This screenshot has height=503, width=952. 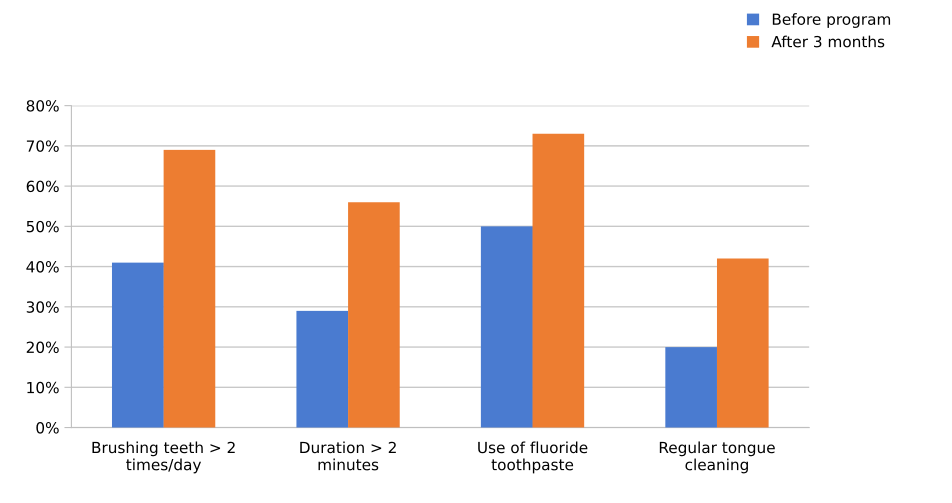 What do you see at coordinates (831, 20) in the screenshot?
I see `legend-label: Before program` at bounding box center [831, 20].